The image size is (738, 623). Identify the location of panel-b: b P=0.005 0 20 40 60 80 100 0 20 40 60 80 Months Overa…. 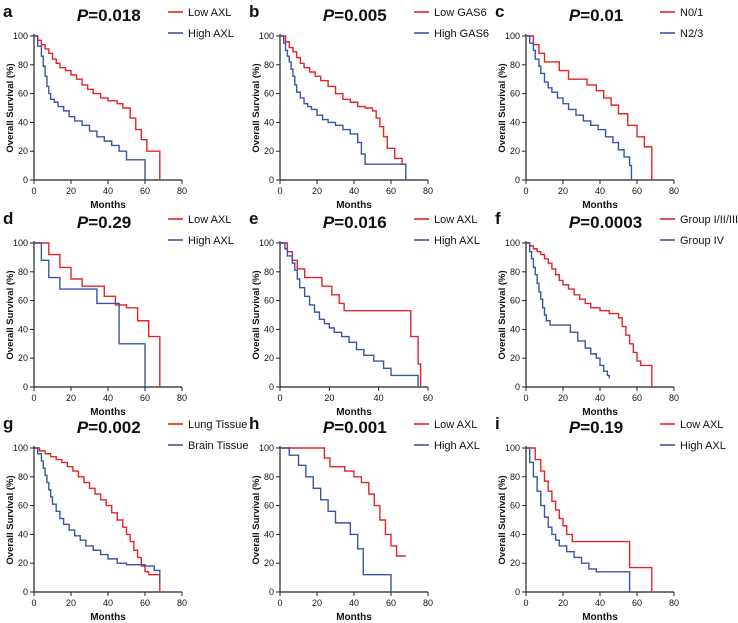
(369, 106).